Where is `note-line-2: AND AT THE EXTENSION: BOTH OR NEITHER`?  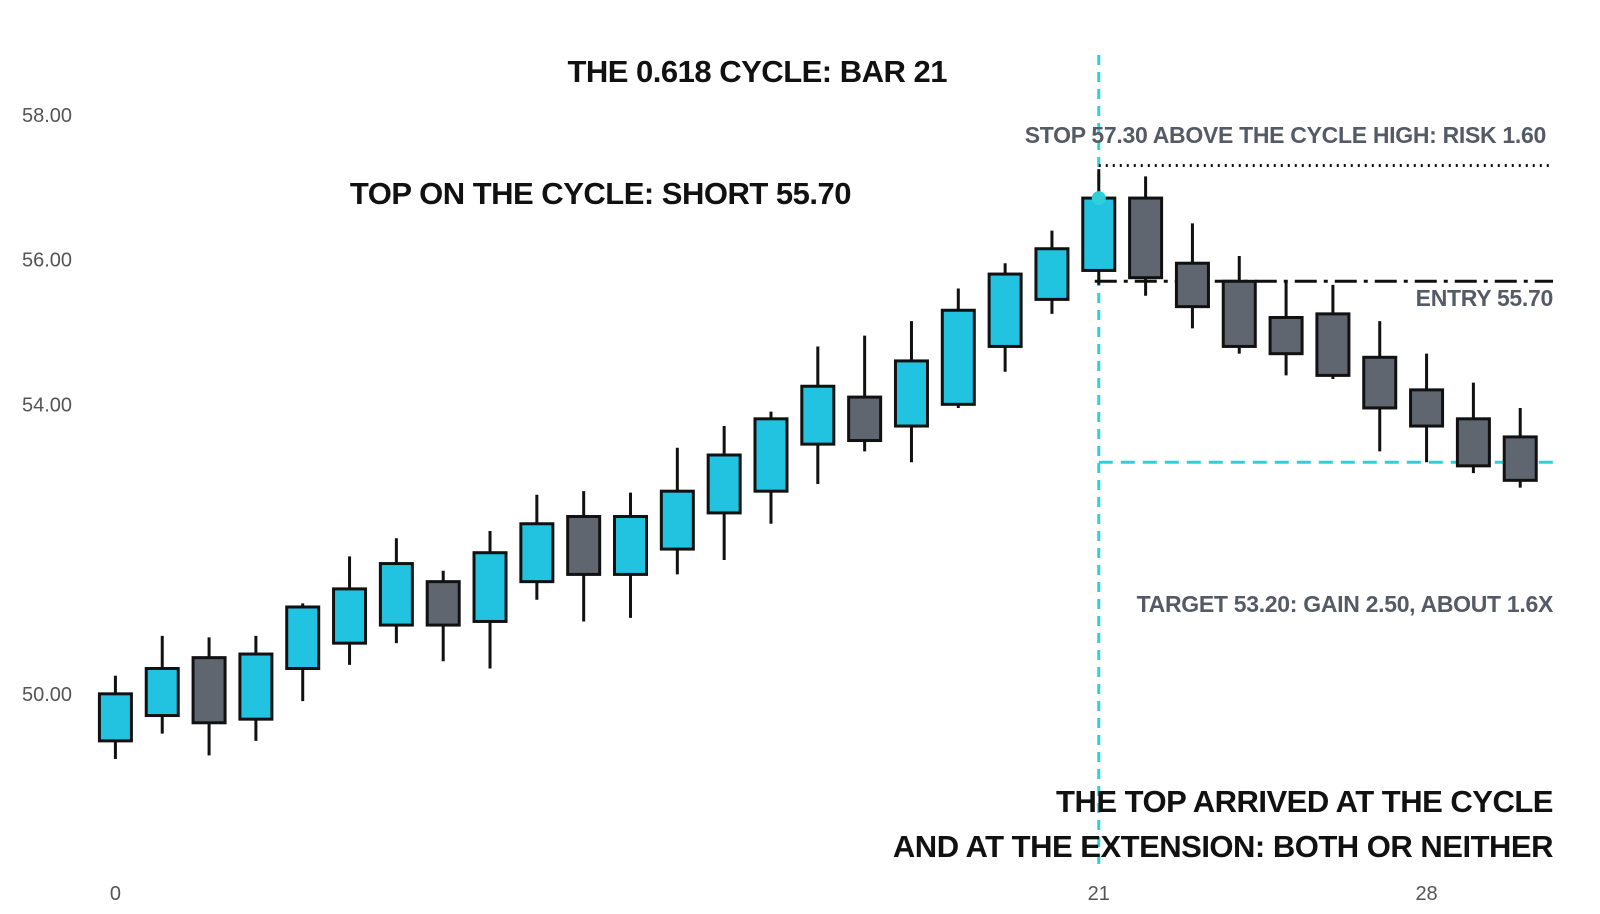 note-line-2: AND AT THE EXTENSION: BOTH OR NEITHER is located at coordinates (1223, 846).